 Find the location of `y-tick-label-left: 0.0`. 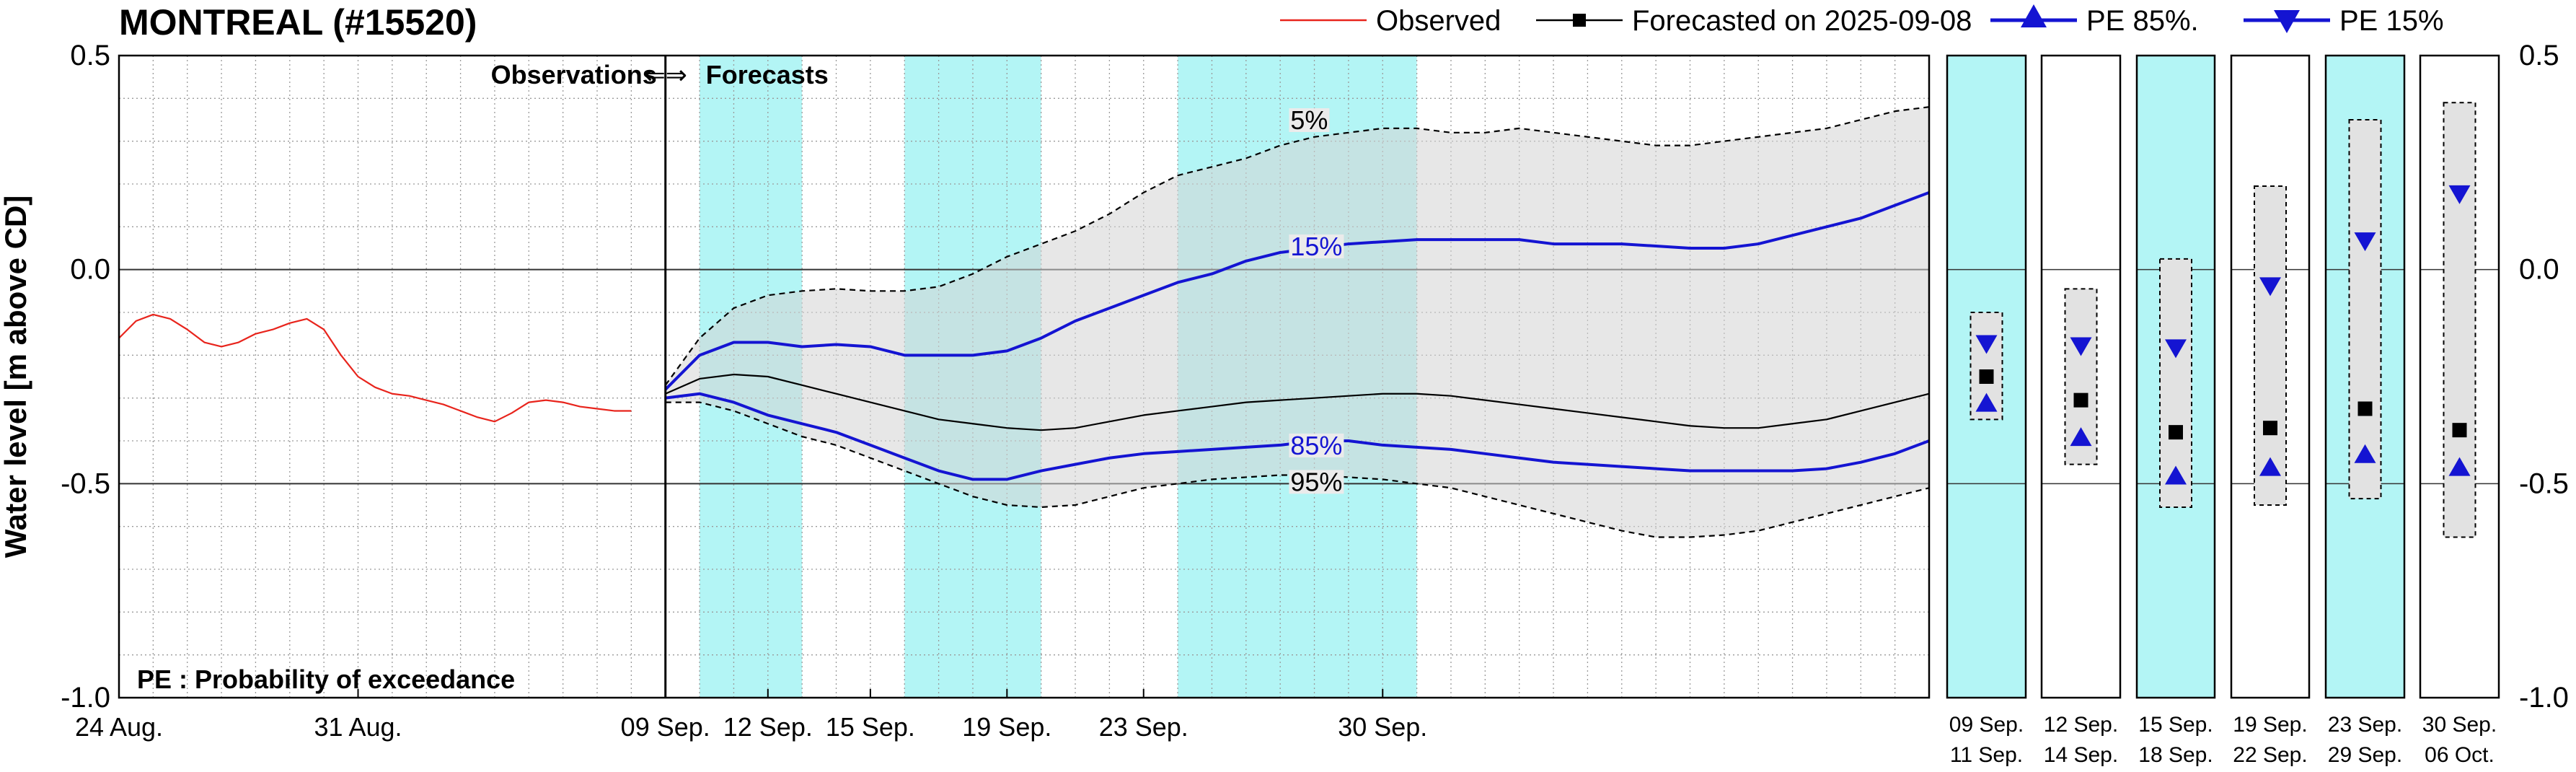

y-tick-label-left: 0.0 is located at coordinates (90, 270).